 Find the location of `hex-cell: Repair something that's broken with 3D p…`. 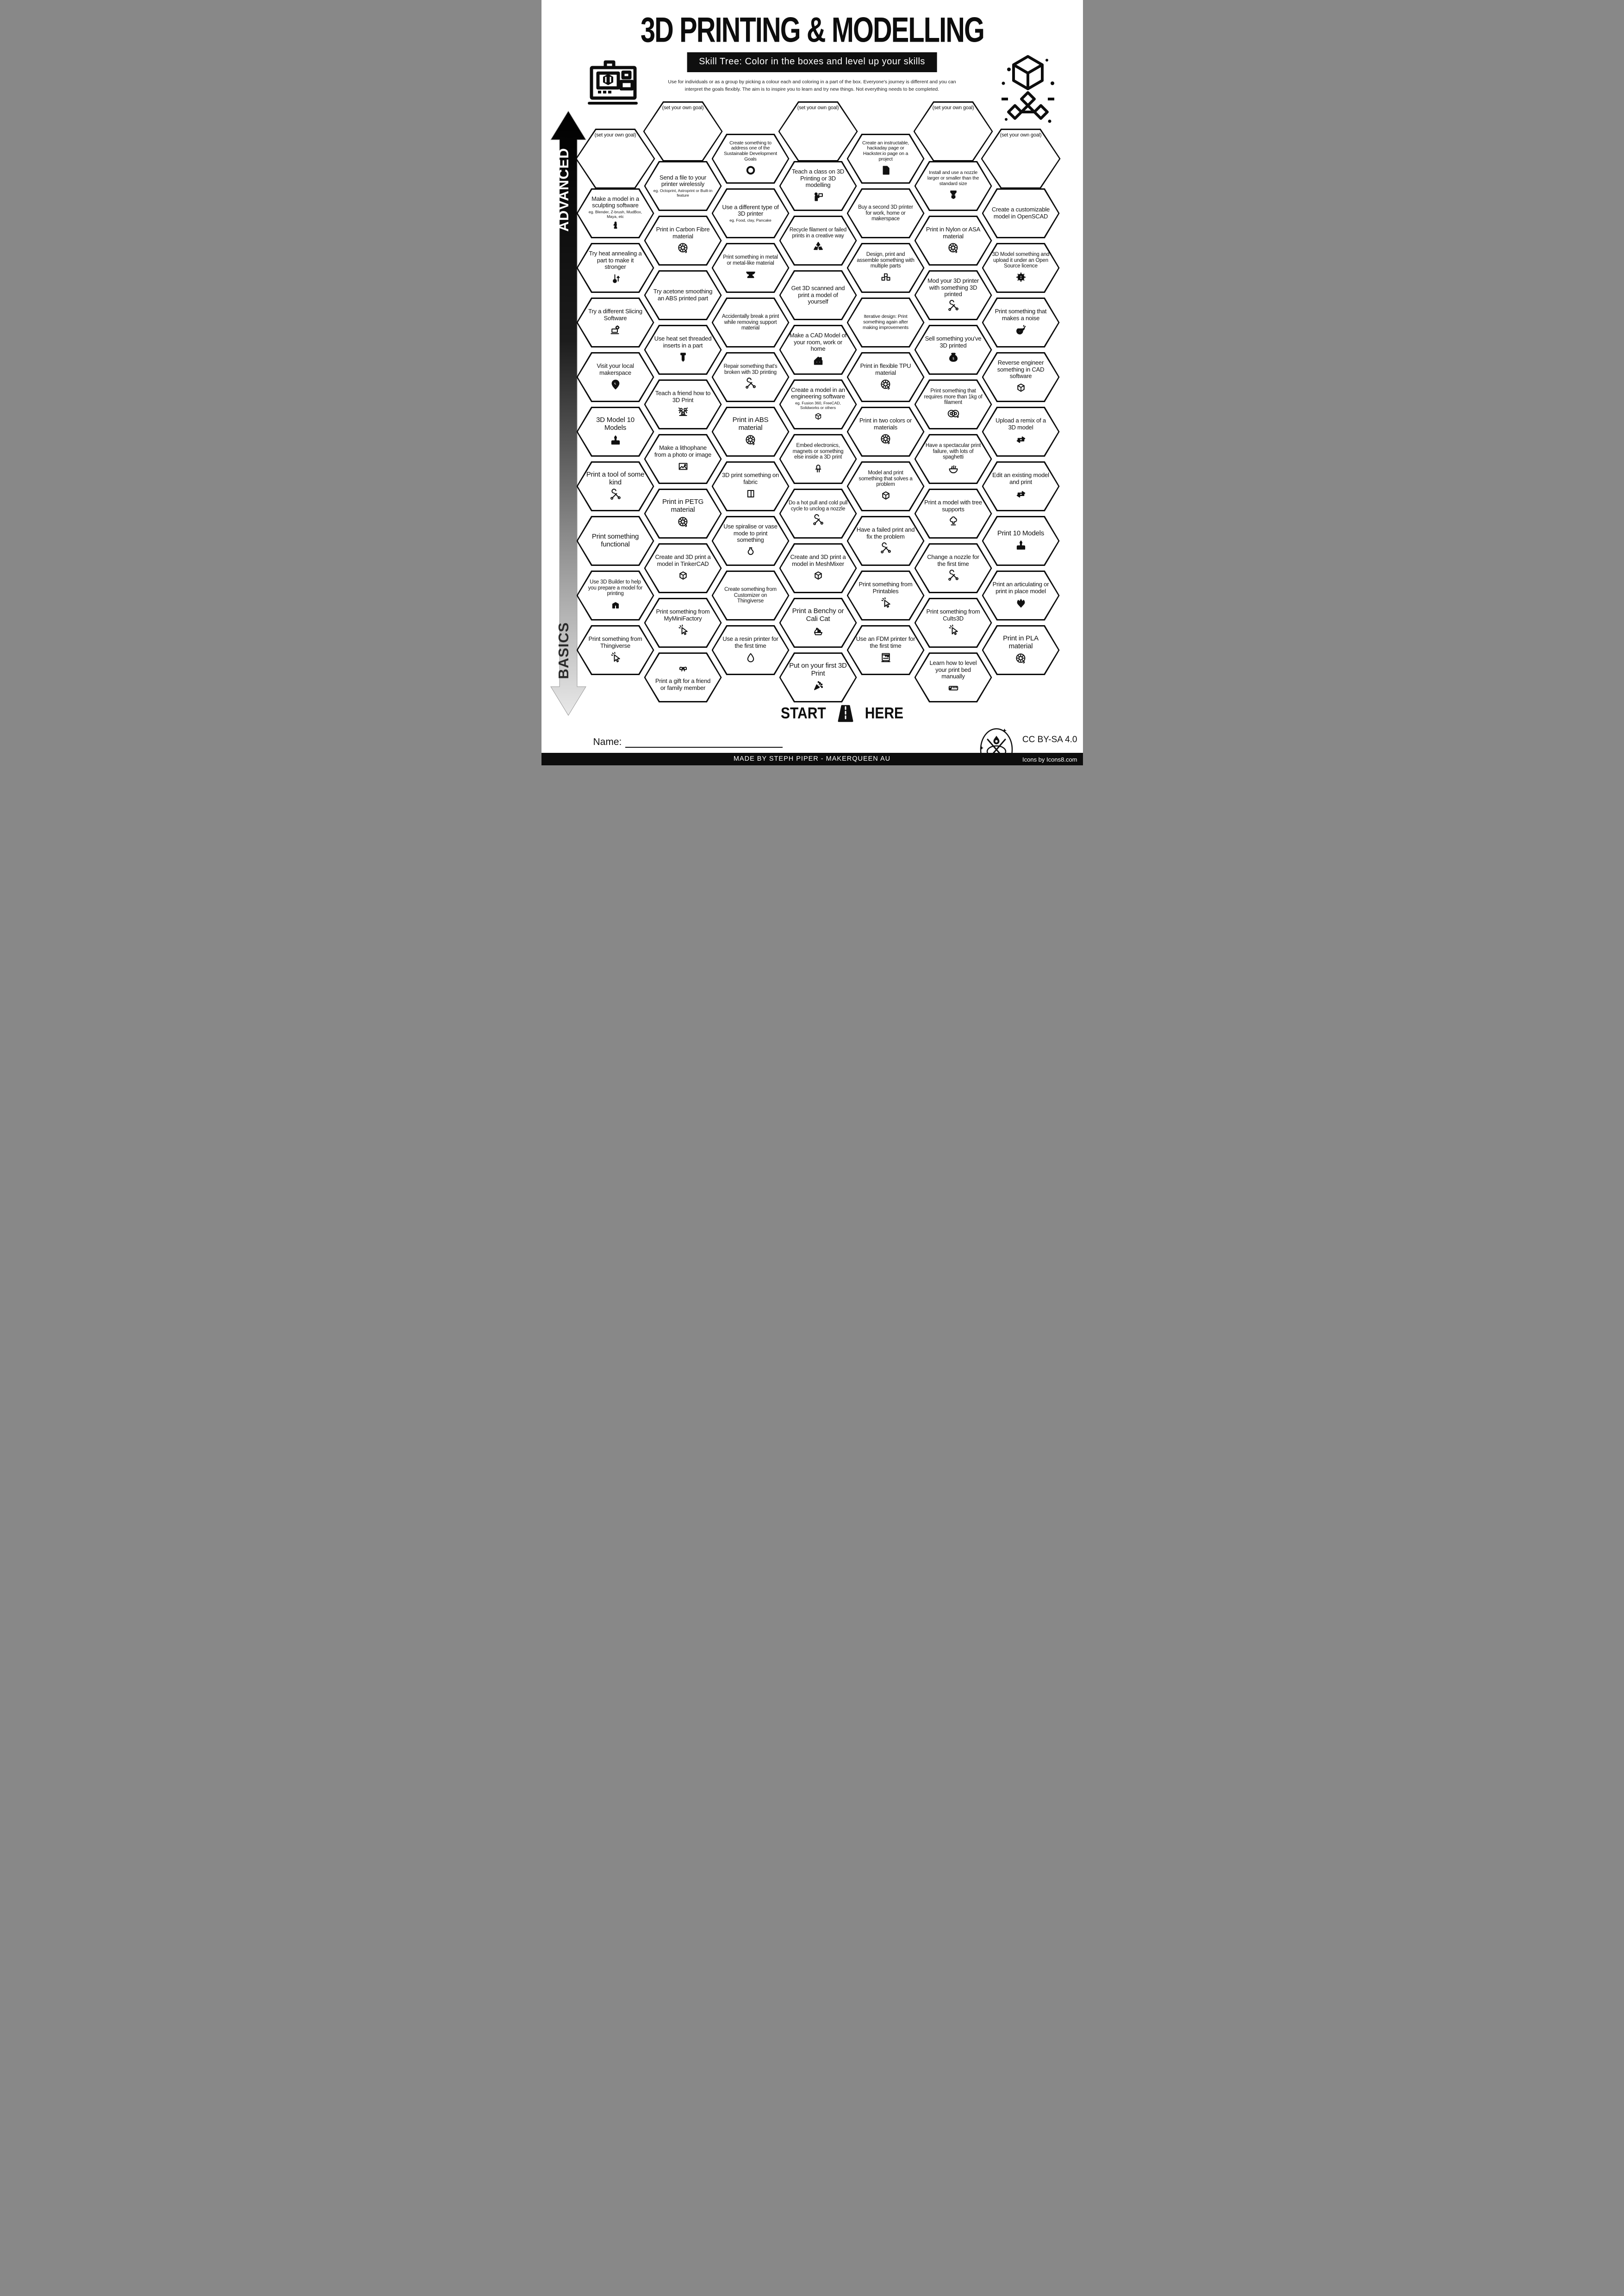

hex-cell: Repair something that's broken with 3D p… is located at coordinates (750, 377).